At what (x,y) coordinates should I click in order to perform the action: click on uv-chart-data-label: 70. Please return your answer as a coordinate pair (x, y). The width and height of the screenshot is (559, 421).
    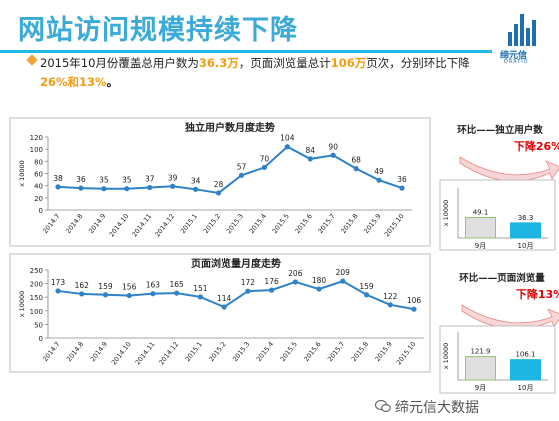
    Looking at the image, I should click on (265, 158).